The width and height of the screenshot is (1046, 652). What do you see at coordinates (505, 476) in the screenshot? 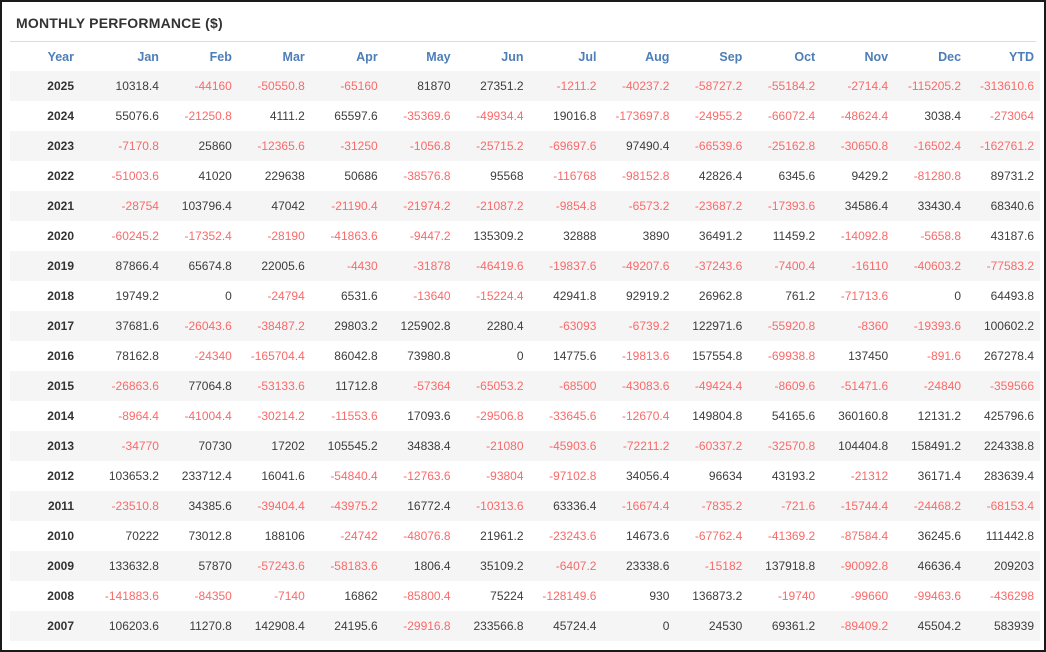
I see `value-cell-jun: -93804` at bounding box center [505, 476].